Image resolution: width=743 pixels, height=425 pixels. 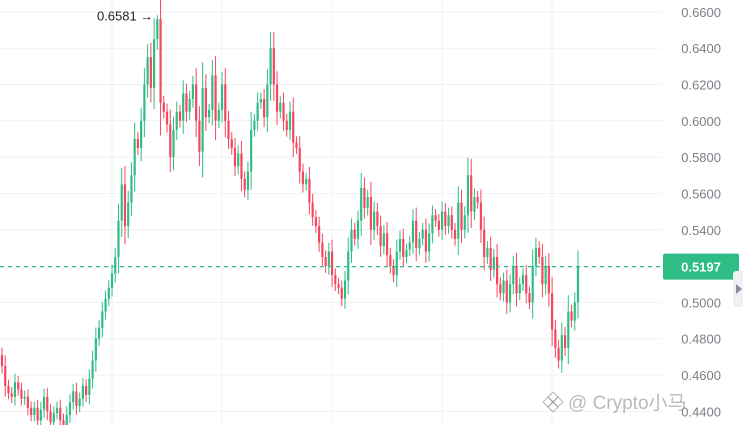 What do you see at coordinates (701, 339) in the screenshot?
I see `y-tick-label: 0.4800` at bounding box center [701, 339].